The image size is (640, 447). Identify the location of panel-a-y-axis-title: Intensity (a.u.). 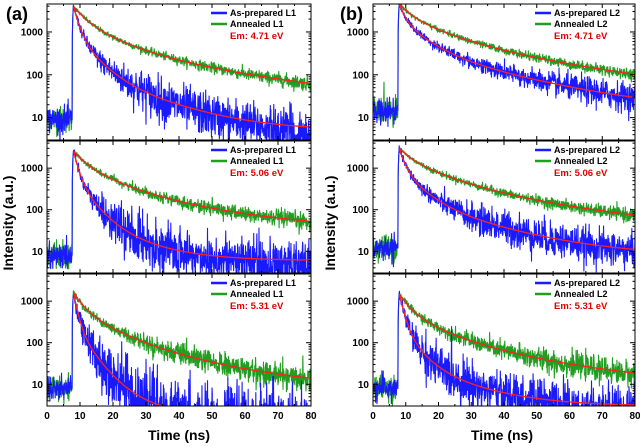
(8, 223).